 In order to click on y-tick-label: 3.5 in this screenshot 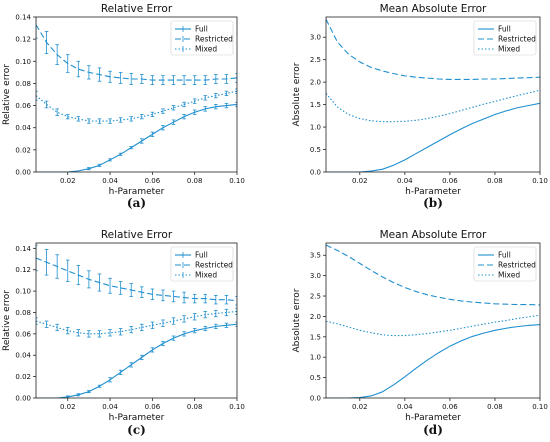, I will do `click(315, 256)`.